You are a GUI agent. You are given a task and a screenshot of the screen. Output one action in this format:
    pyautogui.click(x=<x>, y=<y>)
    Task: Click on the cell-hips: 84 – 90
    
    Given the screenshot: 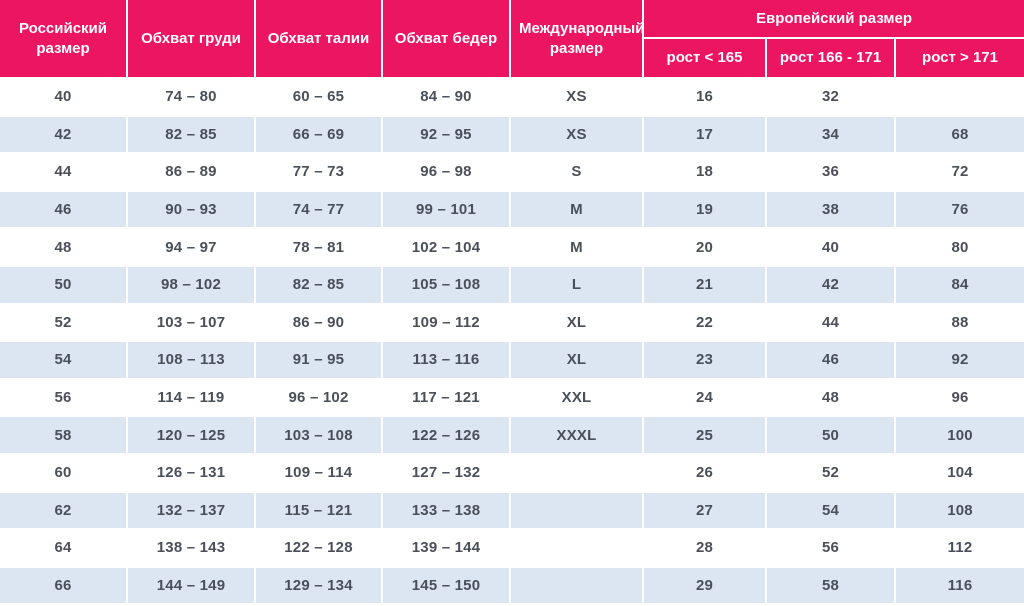 What is the action you would take?
    pyautogui.click(x=446, y=97)
    